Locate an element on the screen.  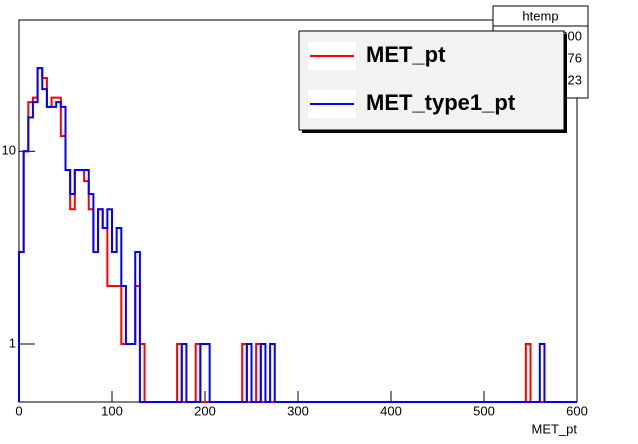
x-tick-label: 200 is located at coordinates (205, 410).